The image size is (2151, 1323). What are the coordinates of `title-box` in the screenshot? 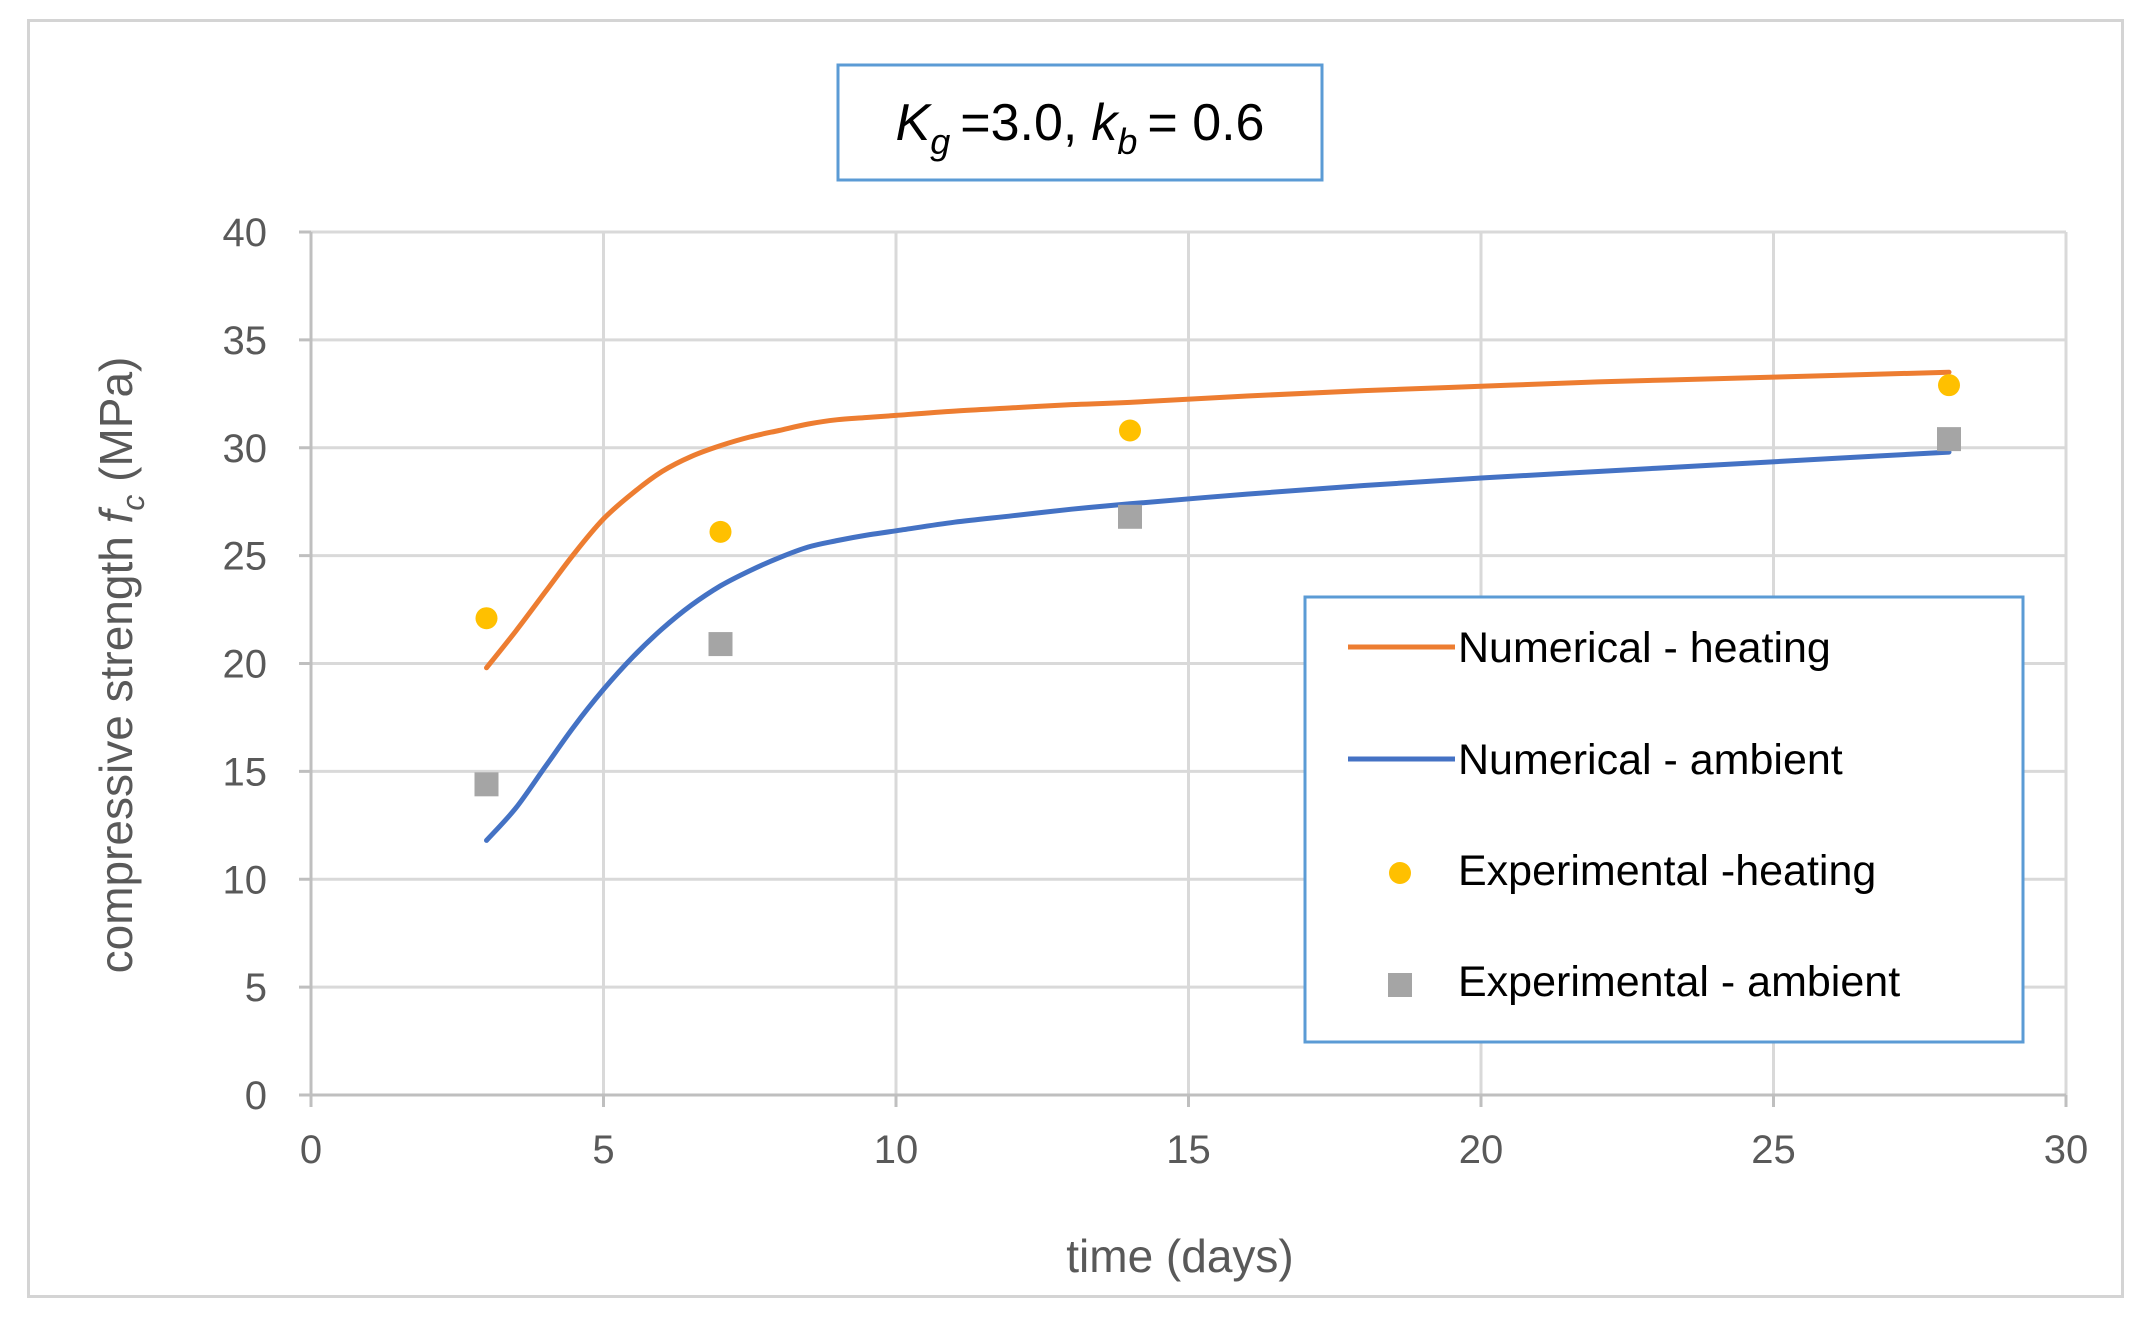 It's located at (1080, 122).